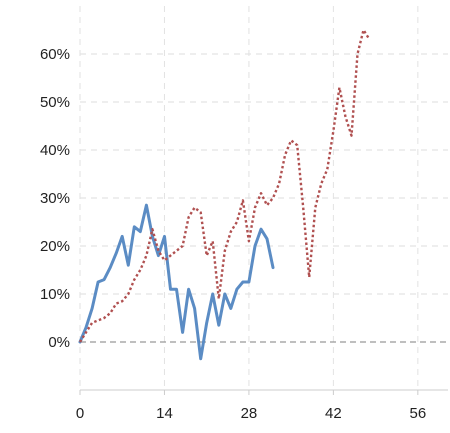 This screenshot has width=450, height=433. What do you see at coordinates (80, 413) in the screenshot?
I see `x-tick-label: 0` at bounding box center [80, 413].